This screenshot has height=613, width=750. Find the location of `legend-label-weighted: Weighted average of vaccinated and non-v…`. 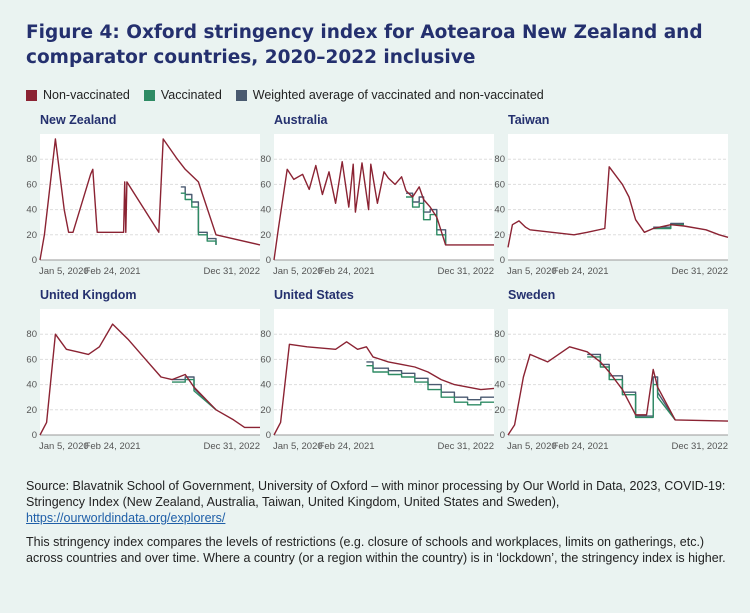

legend-label-weighted: Weighted average of vaccinated and non-v… is located at coordinates (398, 95).